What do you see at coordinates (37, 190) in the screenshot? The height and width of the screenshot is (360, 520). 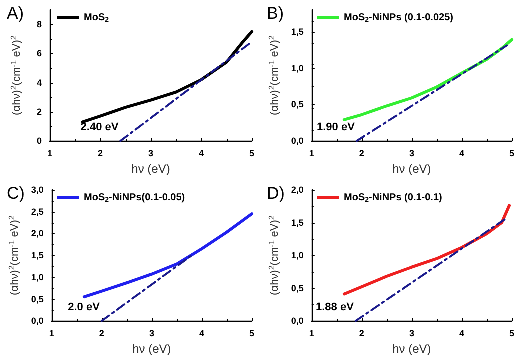 I see `y-tick-label: 3,0` at bounding box center [37, 190].